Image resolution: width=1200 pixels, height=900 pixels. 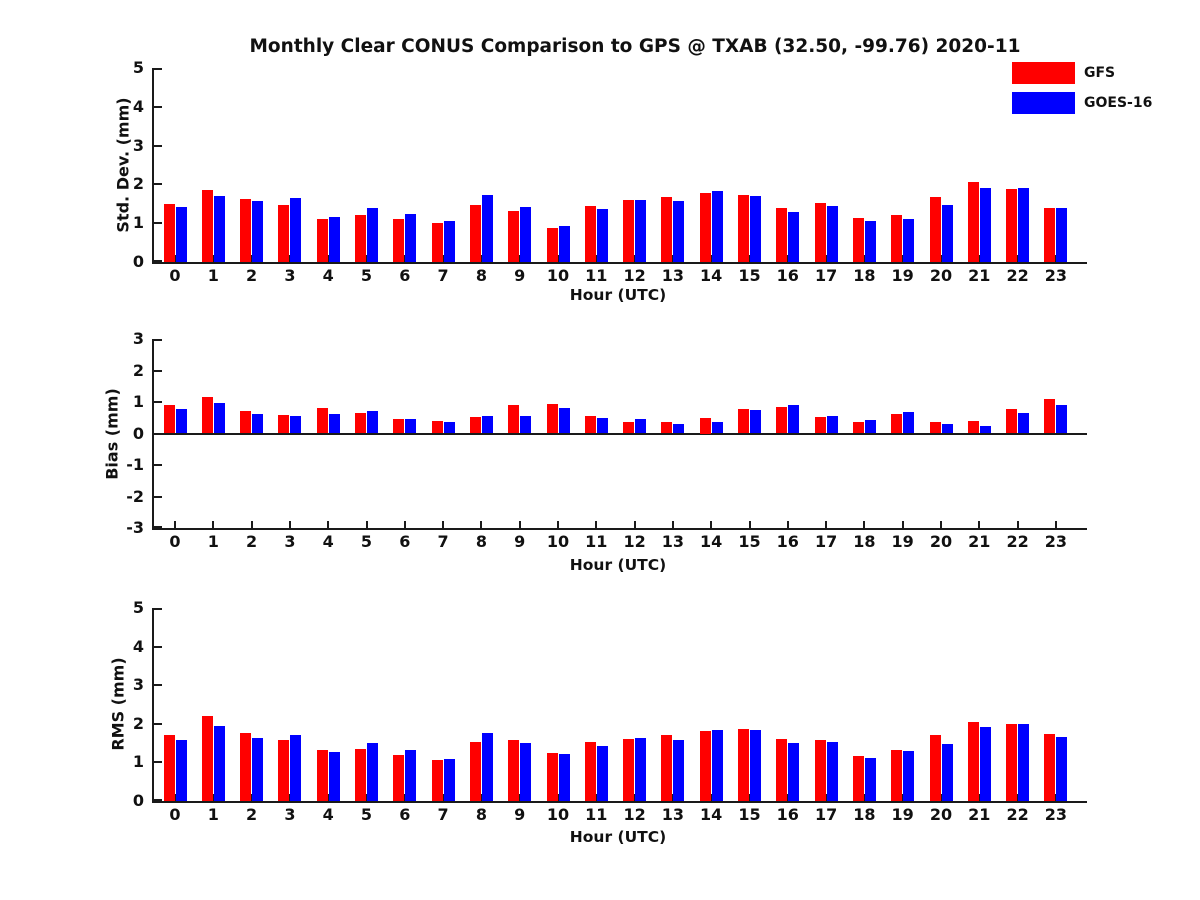 What do you see at coordinates (1043, 73) in the screenshot?
I see `gfs-color-swatch` at bounding box center [1043, 73].